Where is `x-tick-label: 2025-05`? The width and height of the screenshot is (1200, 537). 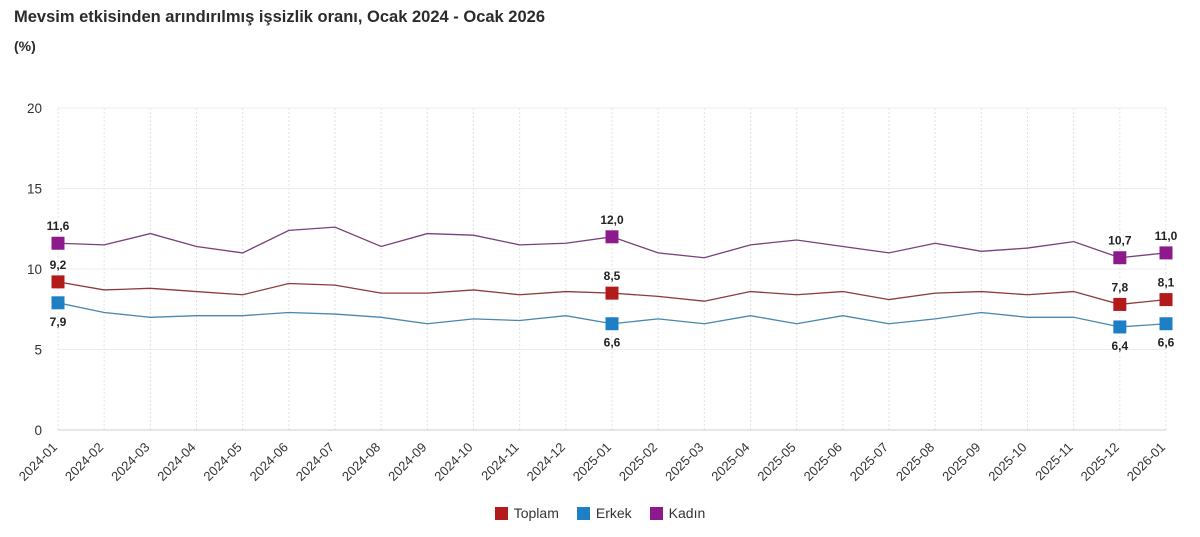 x-tick-label: 2025-05 is located at coordinates (776, 462).